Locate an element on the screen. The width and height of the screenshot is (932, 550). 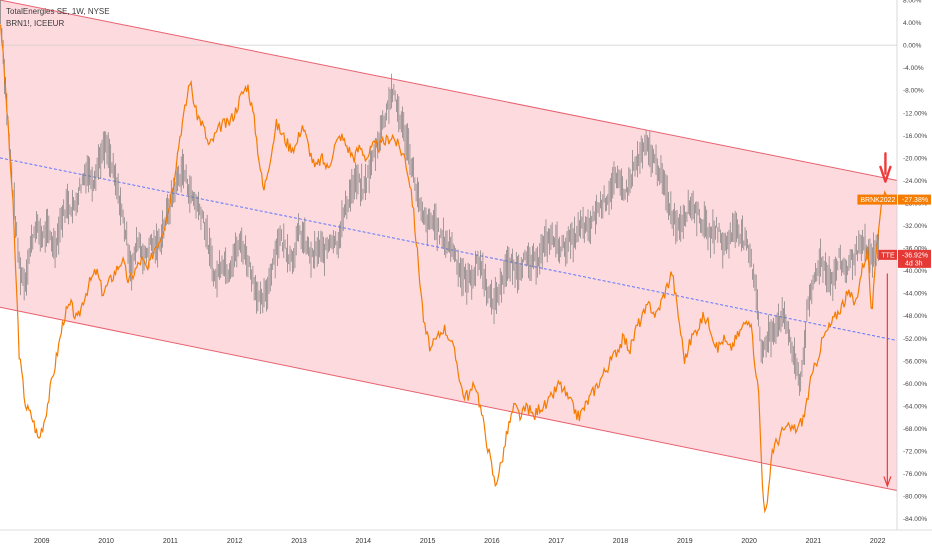
y-tick-label: -16.00% is located at coordinates (915, 136).